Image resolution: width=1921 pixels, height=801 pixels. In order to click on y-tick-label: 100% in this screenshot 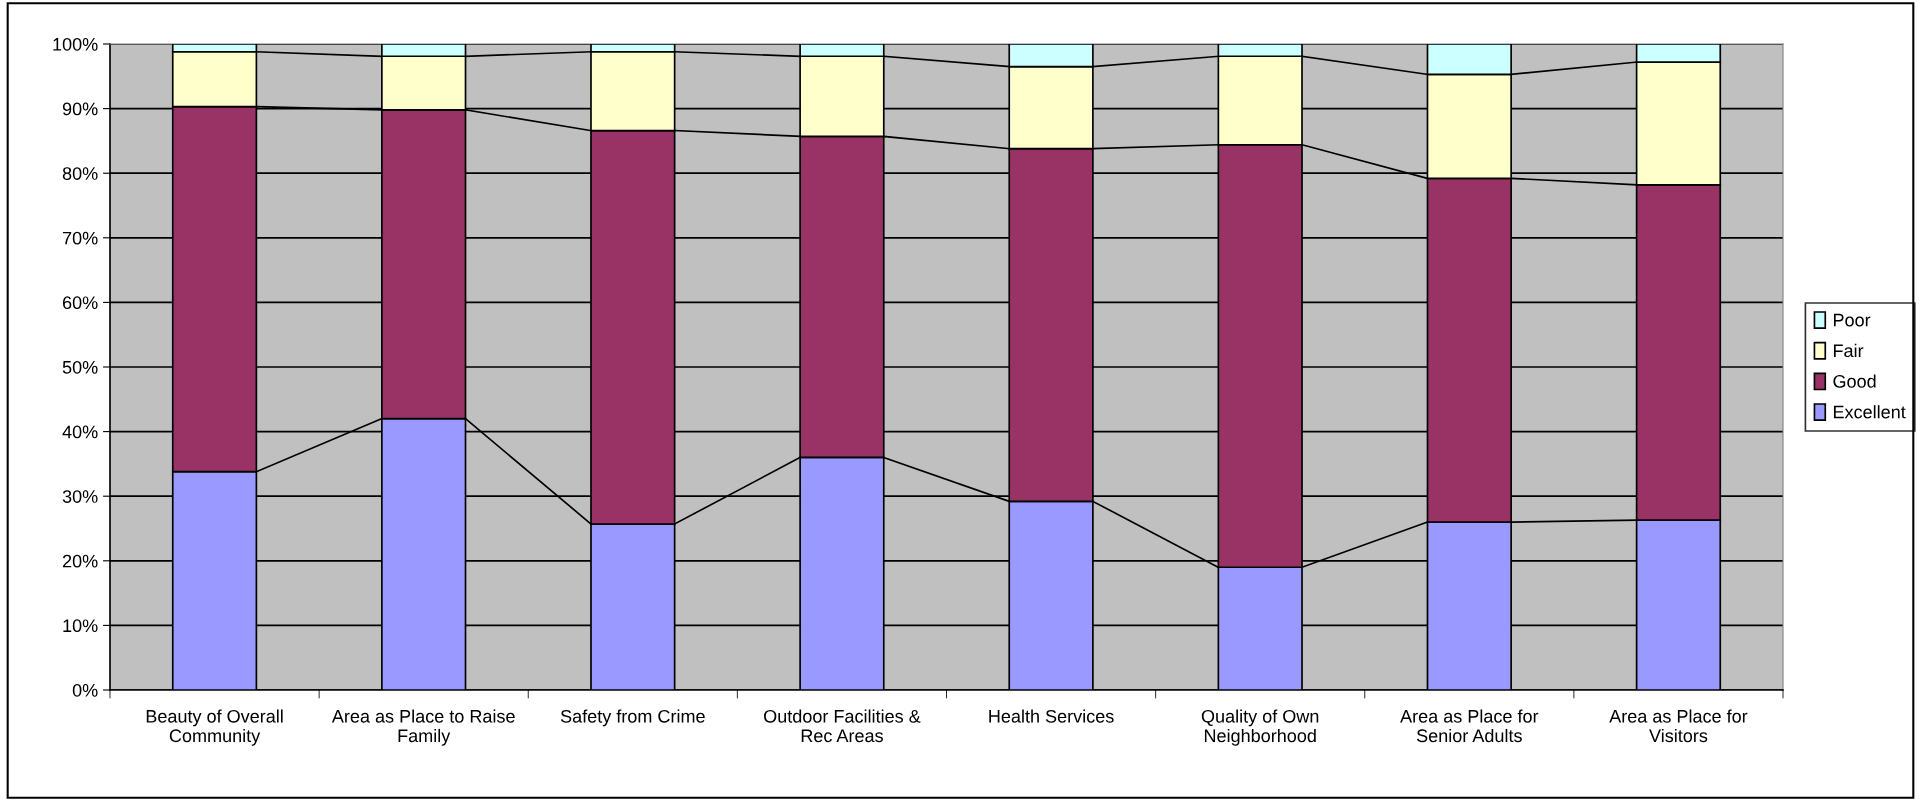, I will do `click(75, 44)`.